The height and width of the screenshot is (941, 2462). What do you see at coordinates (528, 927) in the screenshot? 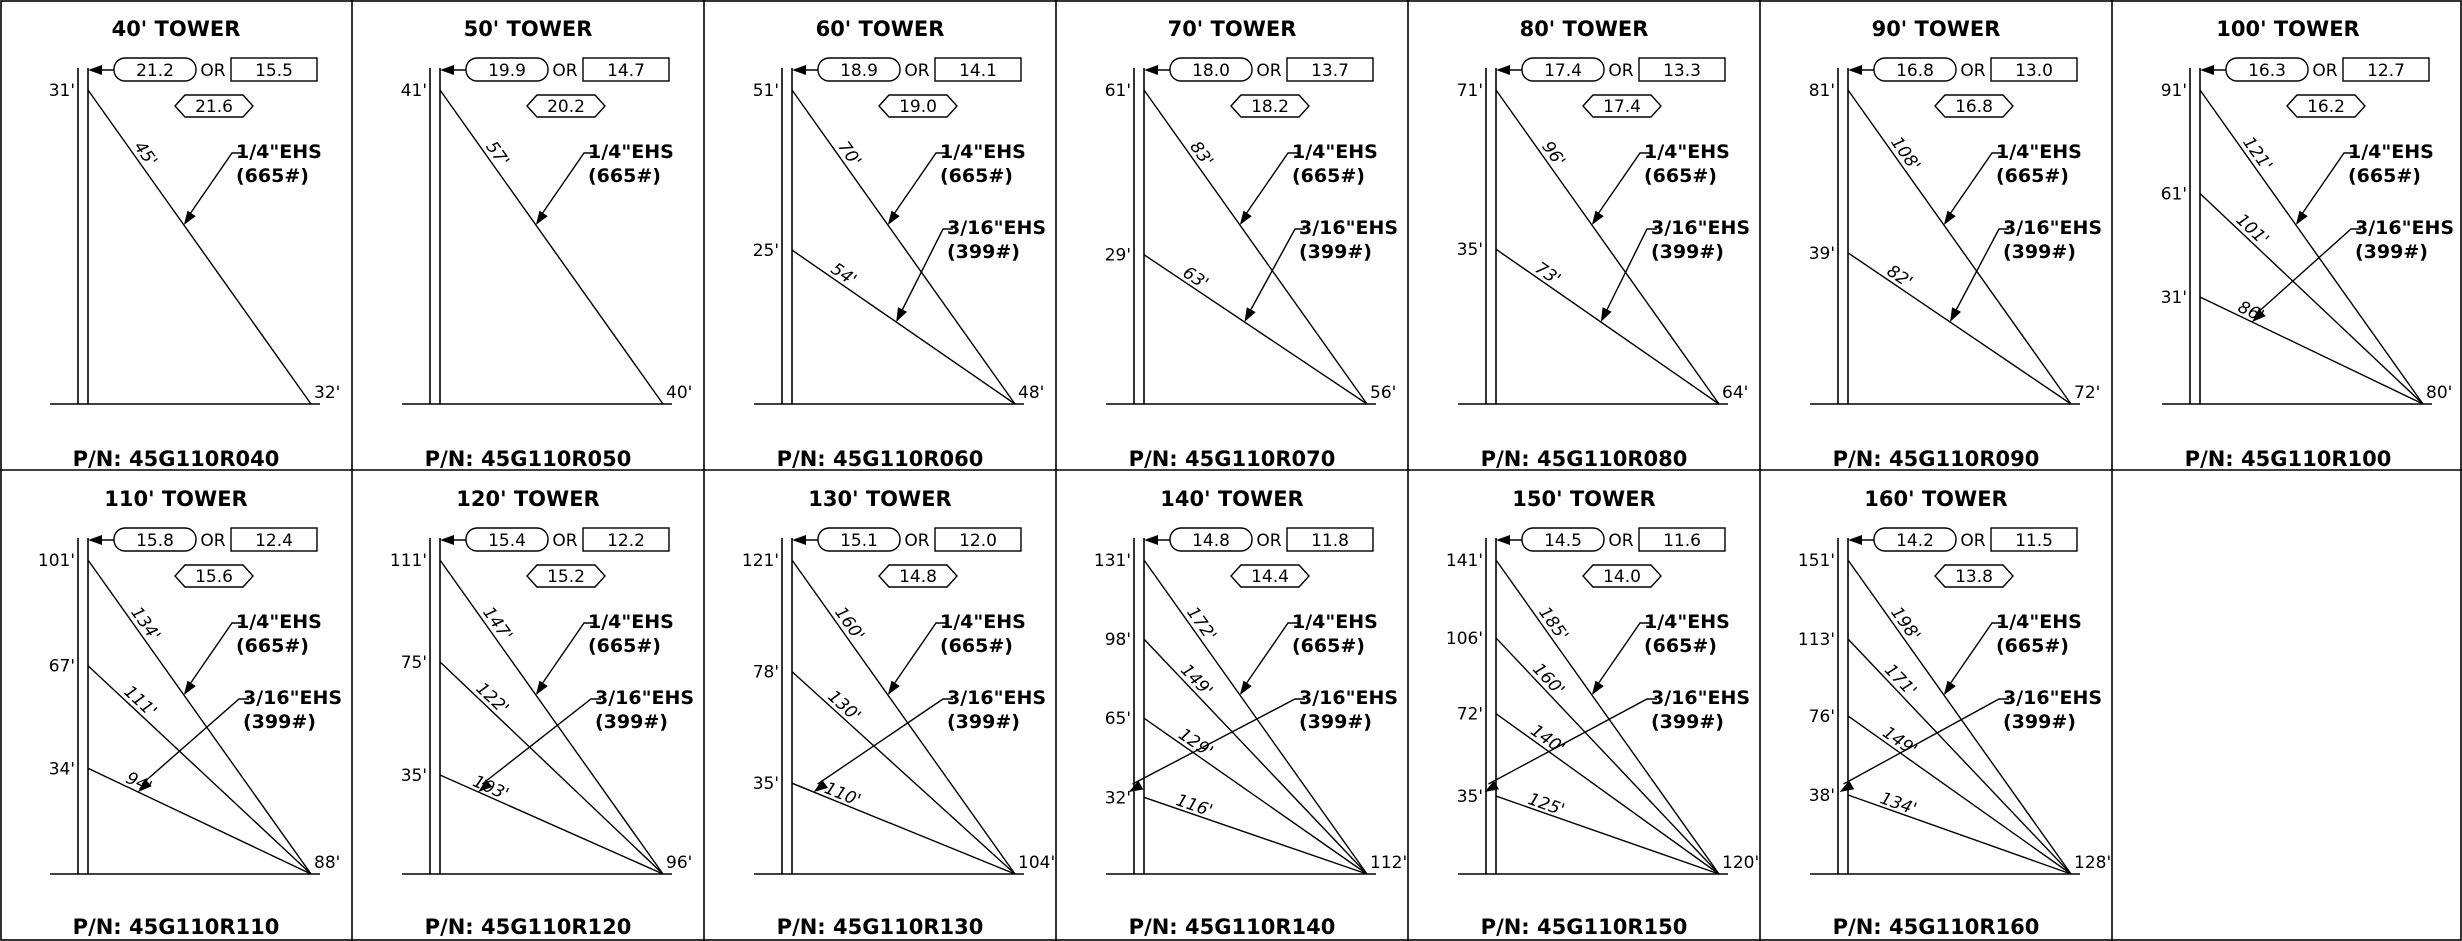
I see `part-number: P/N: 45G110R120` at bounding box center [528, 927].